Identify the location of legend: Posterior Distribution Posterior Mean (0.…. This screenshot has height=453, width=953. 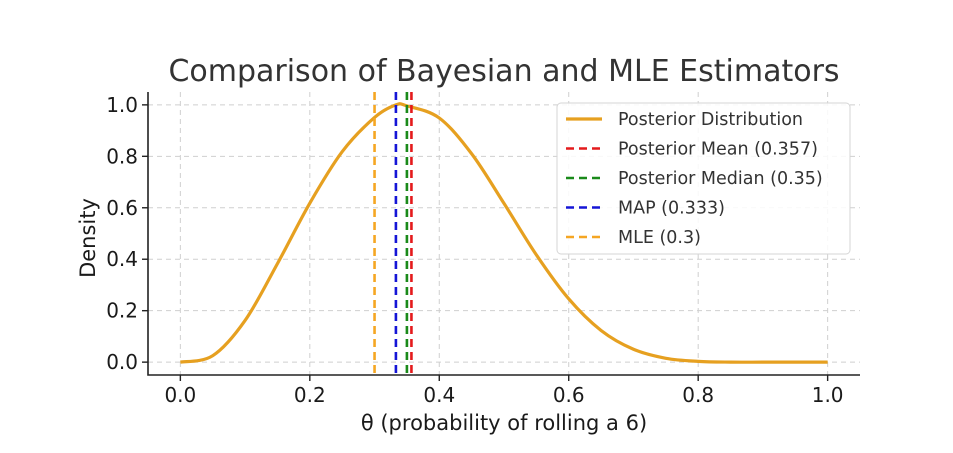
(703, 178).